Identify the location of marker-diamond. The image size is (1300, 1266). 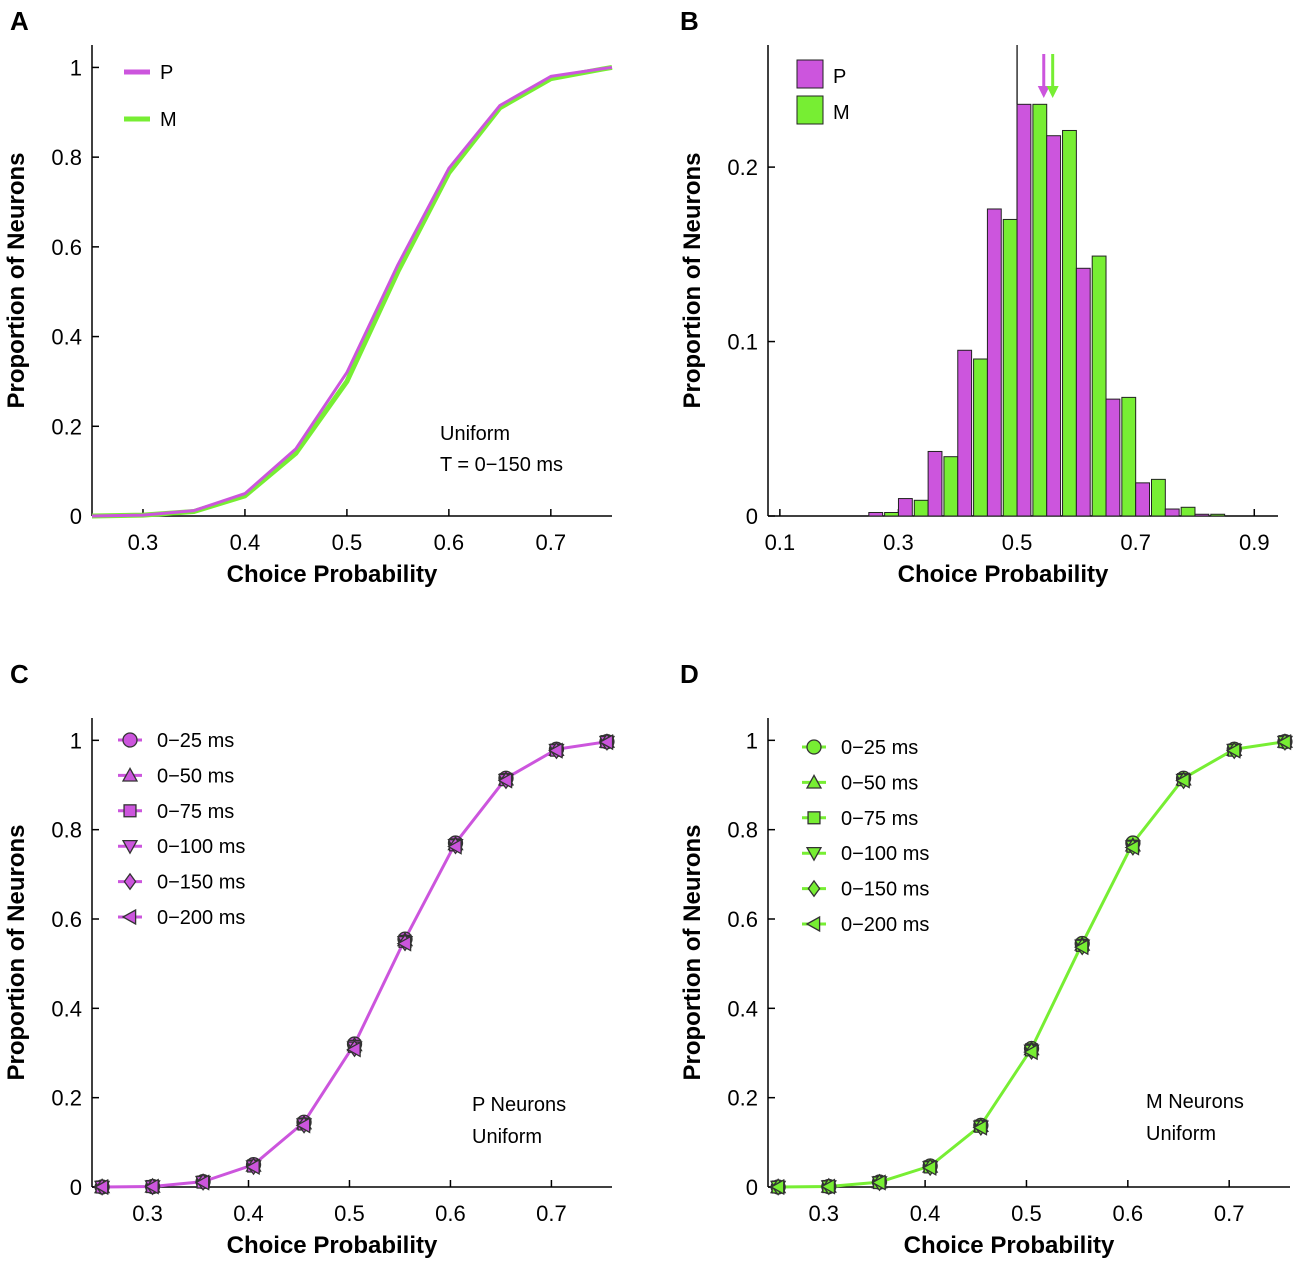
(130, 881).